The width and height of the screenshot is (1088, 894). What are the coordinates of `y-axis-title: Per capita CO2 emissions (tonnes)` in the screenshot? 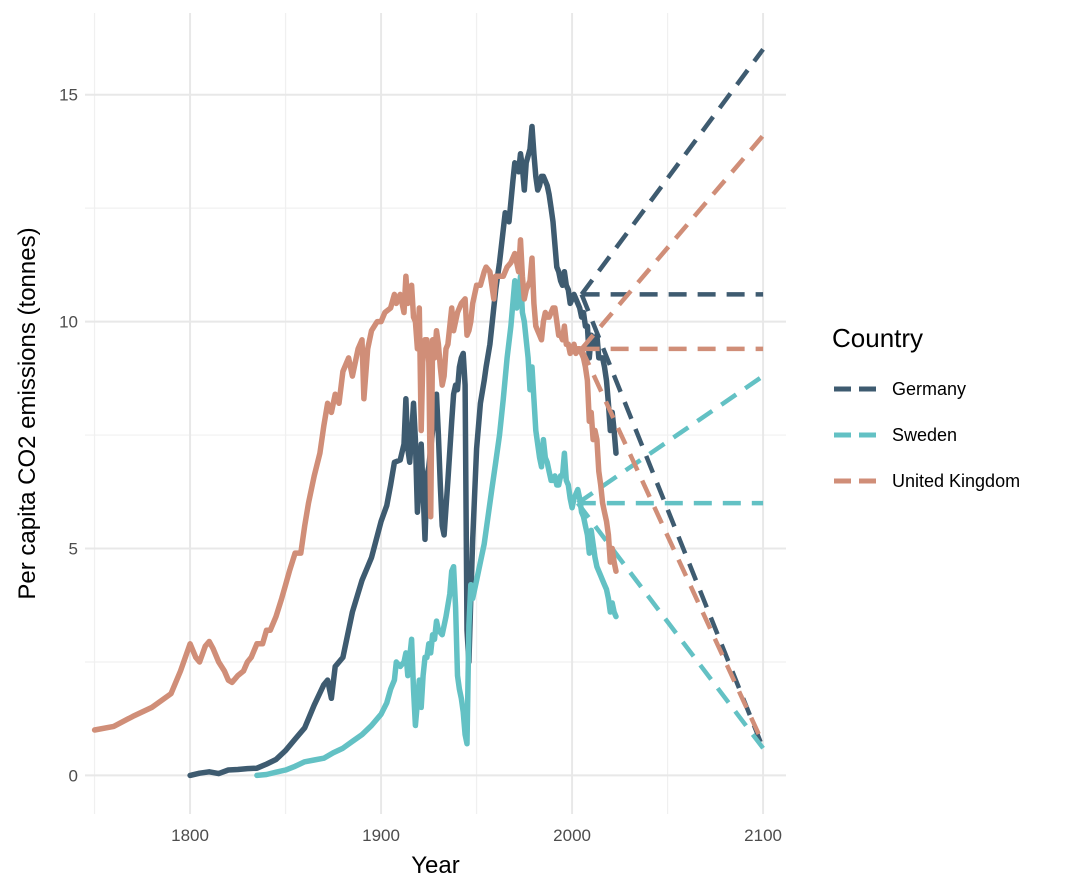 It's located at (27, 413).